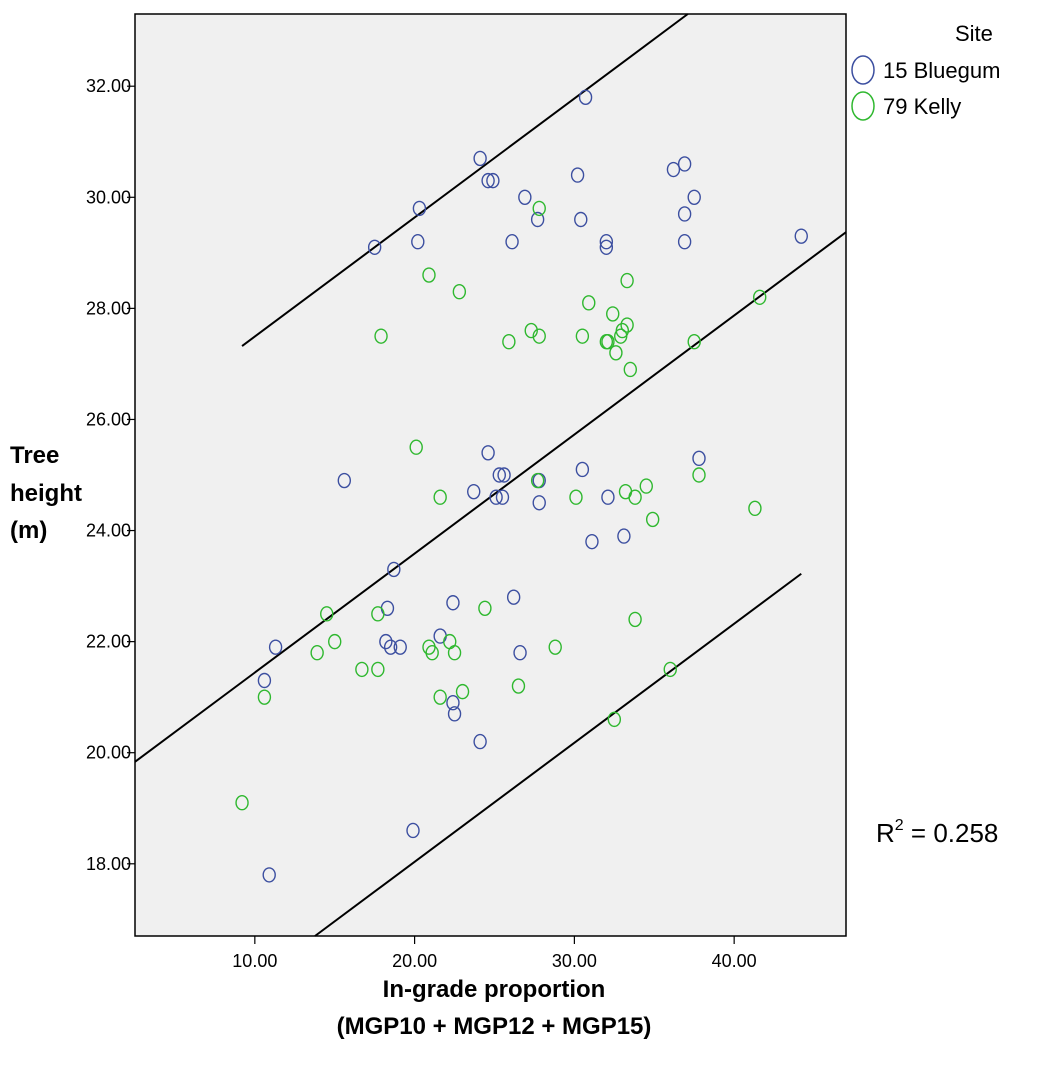  Describe the element at coordinates (108, 642) in the screenshot. I see `y-tick-label: 22.00` at that location.